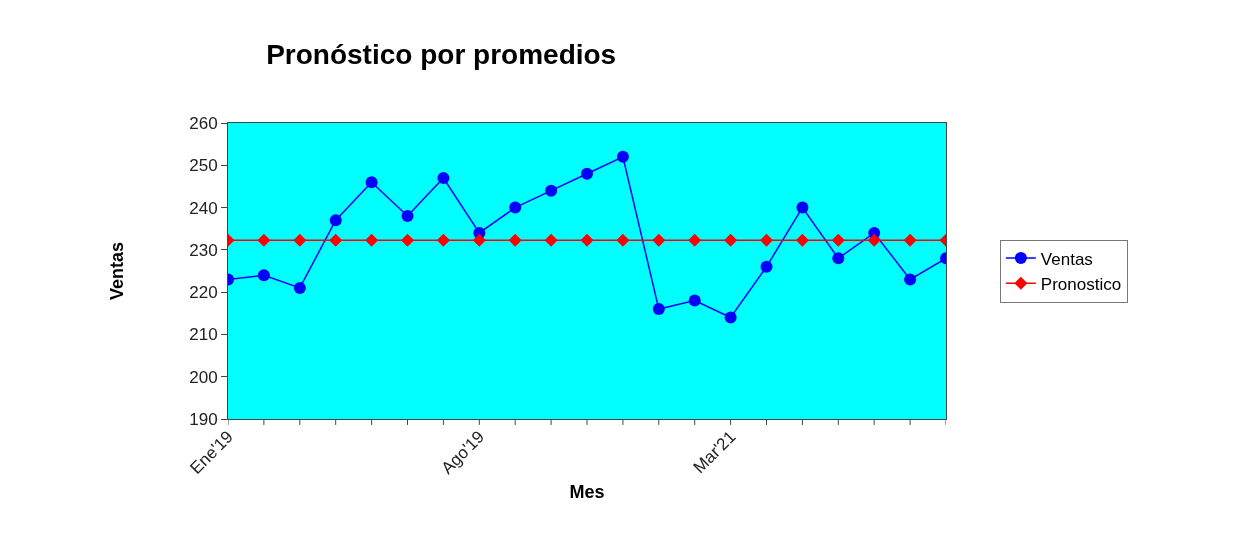  I want to click on y-axis-title: Ventas, so click(117, 271).